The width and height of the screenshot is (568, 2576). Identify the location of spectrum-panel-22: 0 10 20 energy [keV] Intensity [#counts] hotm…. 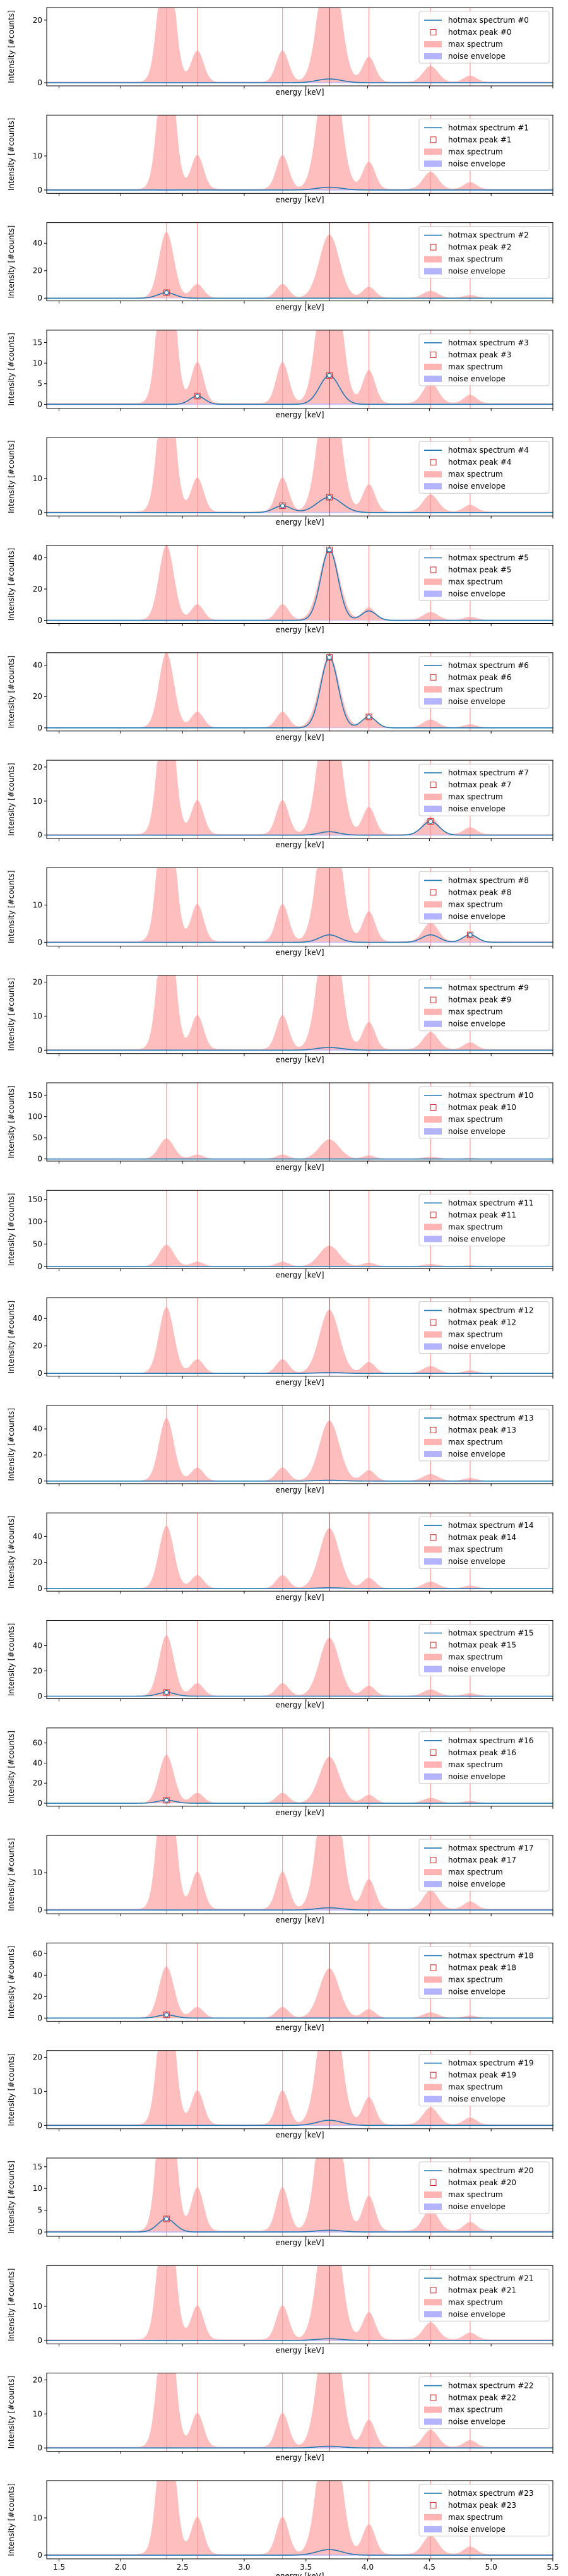
(280, 2417).